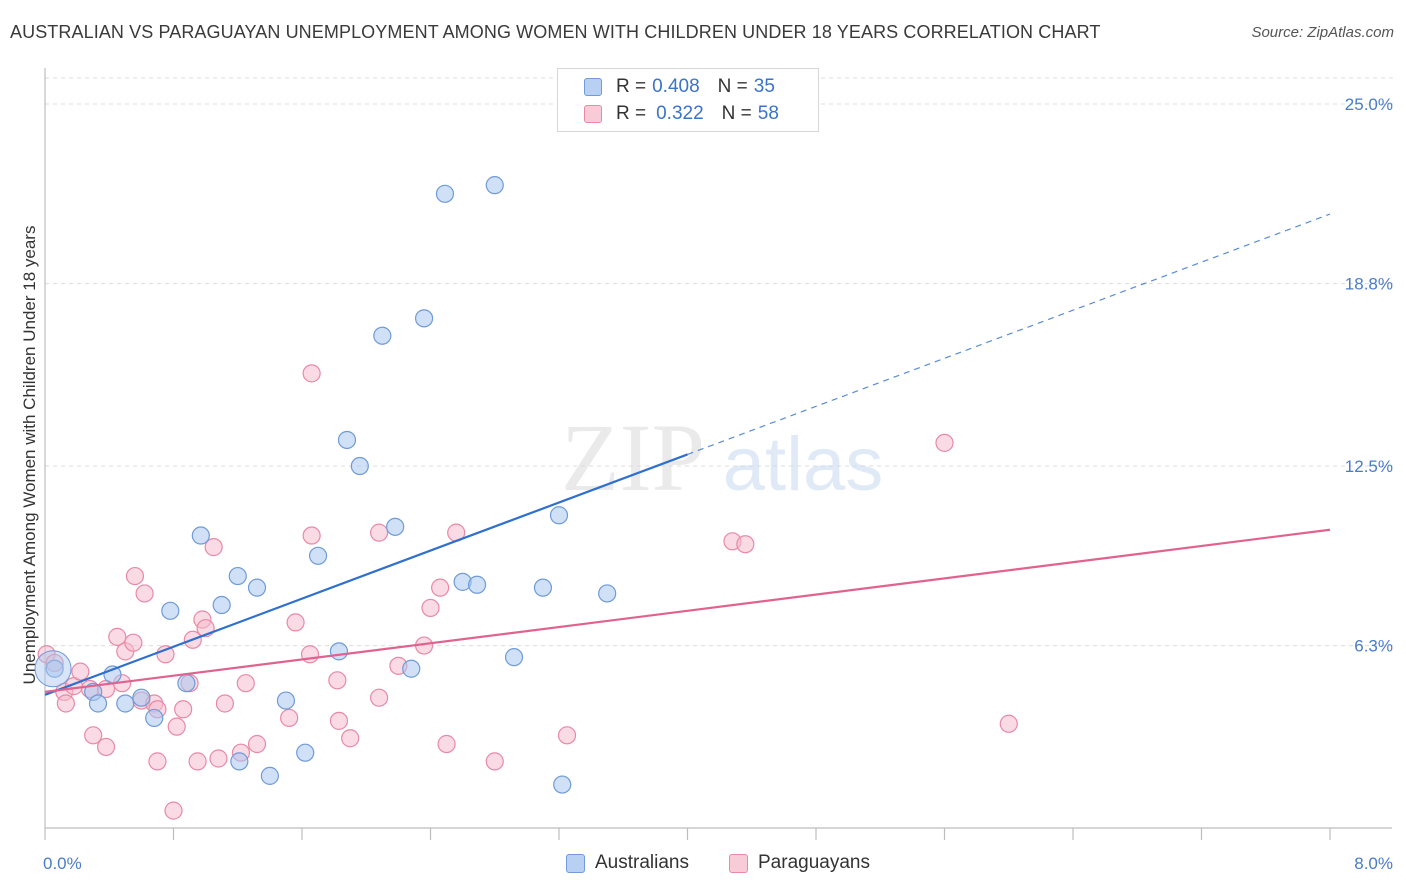 The width and height of the screenshot is (1406, 892). I want to click on legend-swatch-paraguayans, so click(593, 114).